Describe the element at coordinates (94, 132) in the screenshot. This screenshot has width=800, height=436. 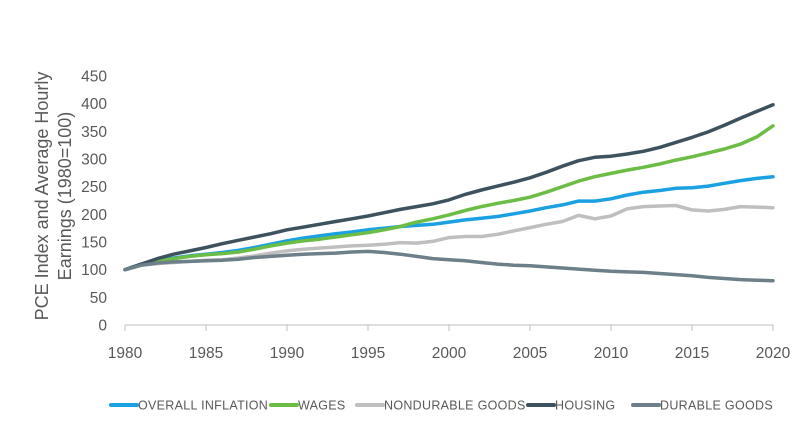
I see `y-tick-label: 350` at that location.